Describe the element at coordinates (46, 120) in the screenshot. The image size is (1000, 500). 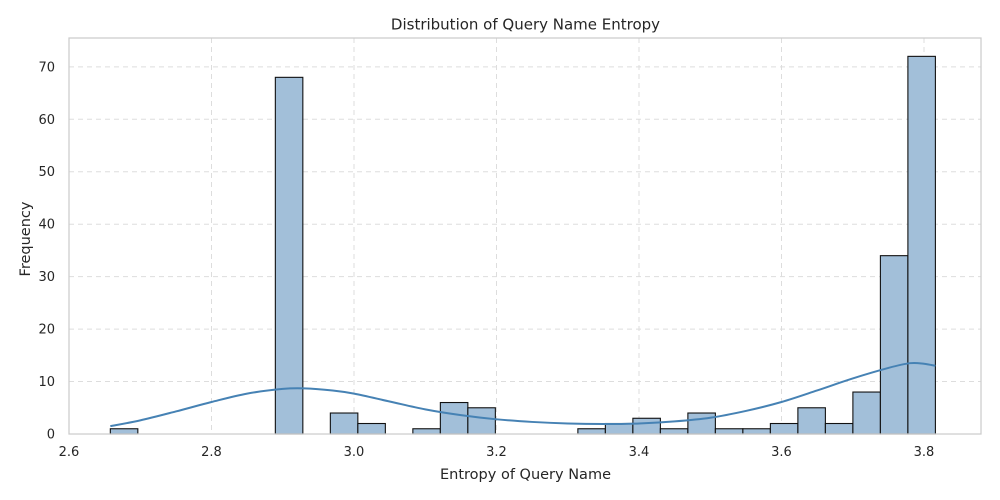
I see `y-tick-label: 60` at that location.